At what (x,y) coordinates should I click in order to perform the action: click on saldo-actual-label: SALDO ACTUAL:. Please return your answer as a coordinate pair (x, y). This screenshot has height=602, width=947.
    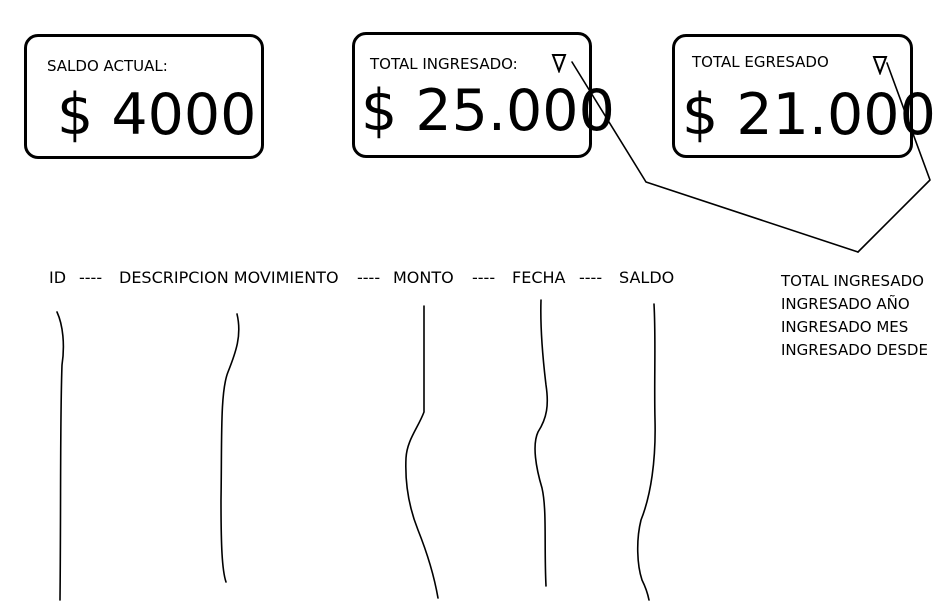
    Looking at the image, I should click on (107, 66).